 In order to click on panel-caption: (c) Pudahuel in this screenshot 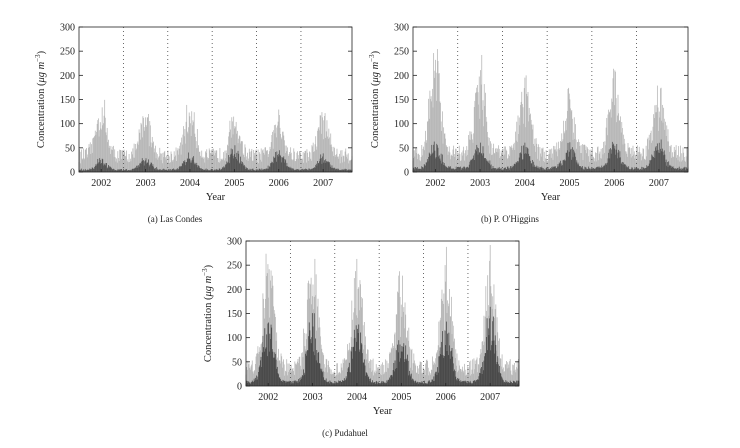, I will do `click(345, 433)`.